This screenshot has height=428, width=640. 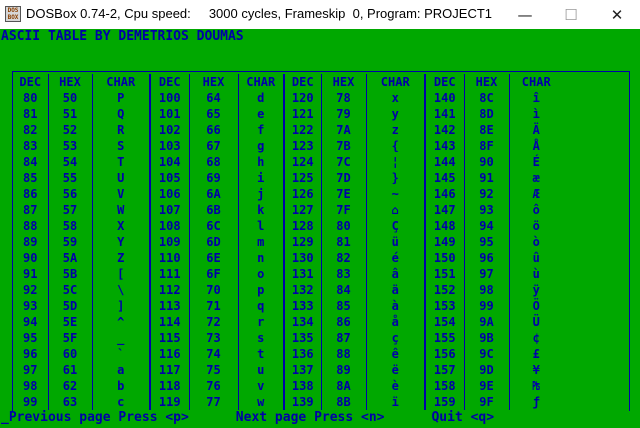 I want to click on hex-cell: 65, so click(x=213, y=114).